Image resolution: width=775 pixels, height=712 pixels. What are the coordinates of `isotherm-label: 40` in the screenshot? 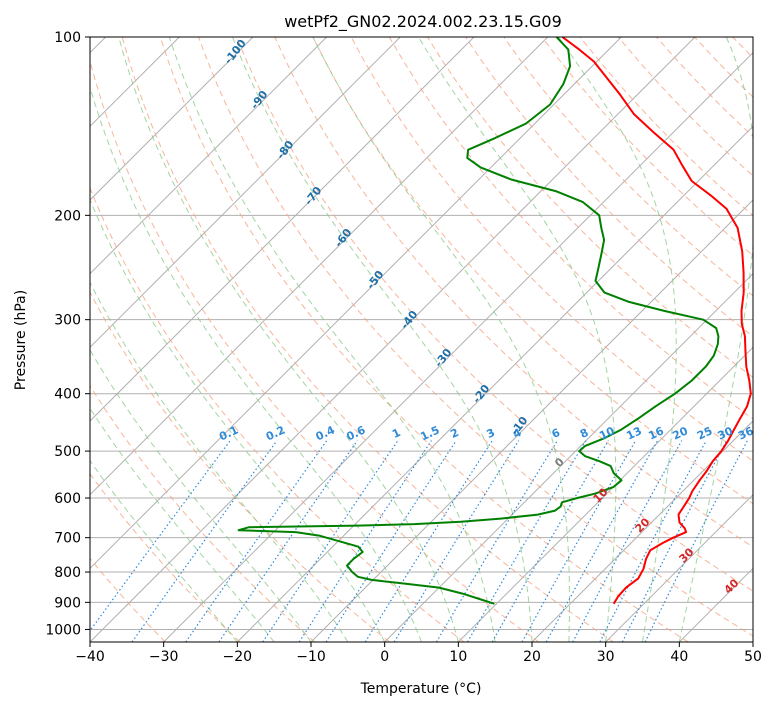 It's located at (732, 586).